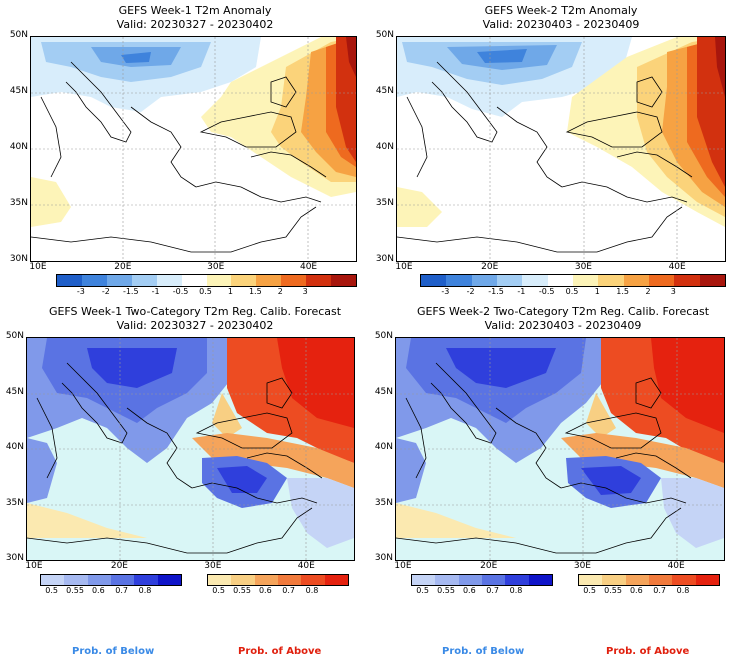 This screenshot has width=740, height=662. What do you see at coordinates (572, 291) in the screenshot?
I see `anomaly-colorbar-2-tick: 0.5` at bounding box center [572, 291].